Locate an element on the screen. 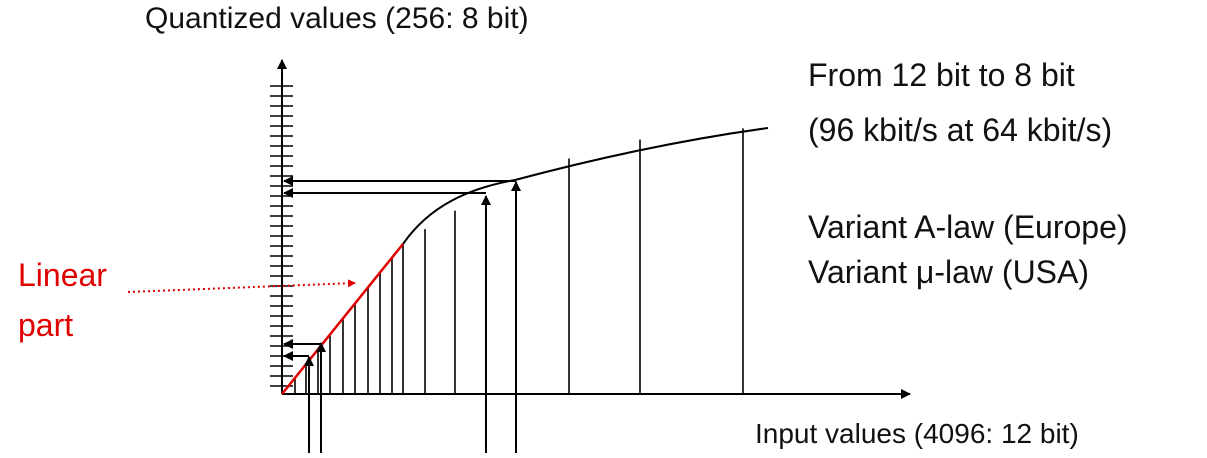  linear-part-pointer is located at coordinates (241, 286).